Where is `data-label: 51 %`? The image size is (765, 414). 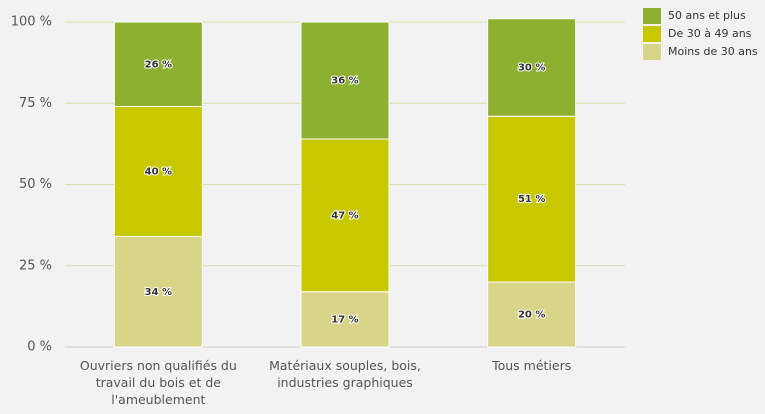 data-label: 51 % is located at coordinates (531, 199).